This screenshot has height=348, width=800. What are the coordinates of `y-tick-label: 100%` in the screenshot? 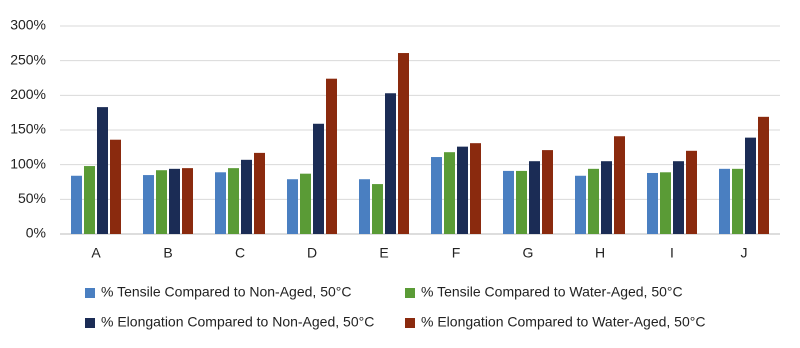 It's located at (28, 163).